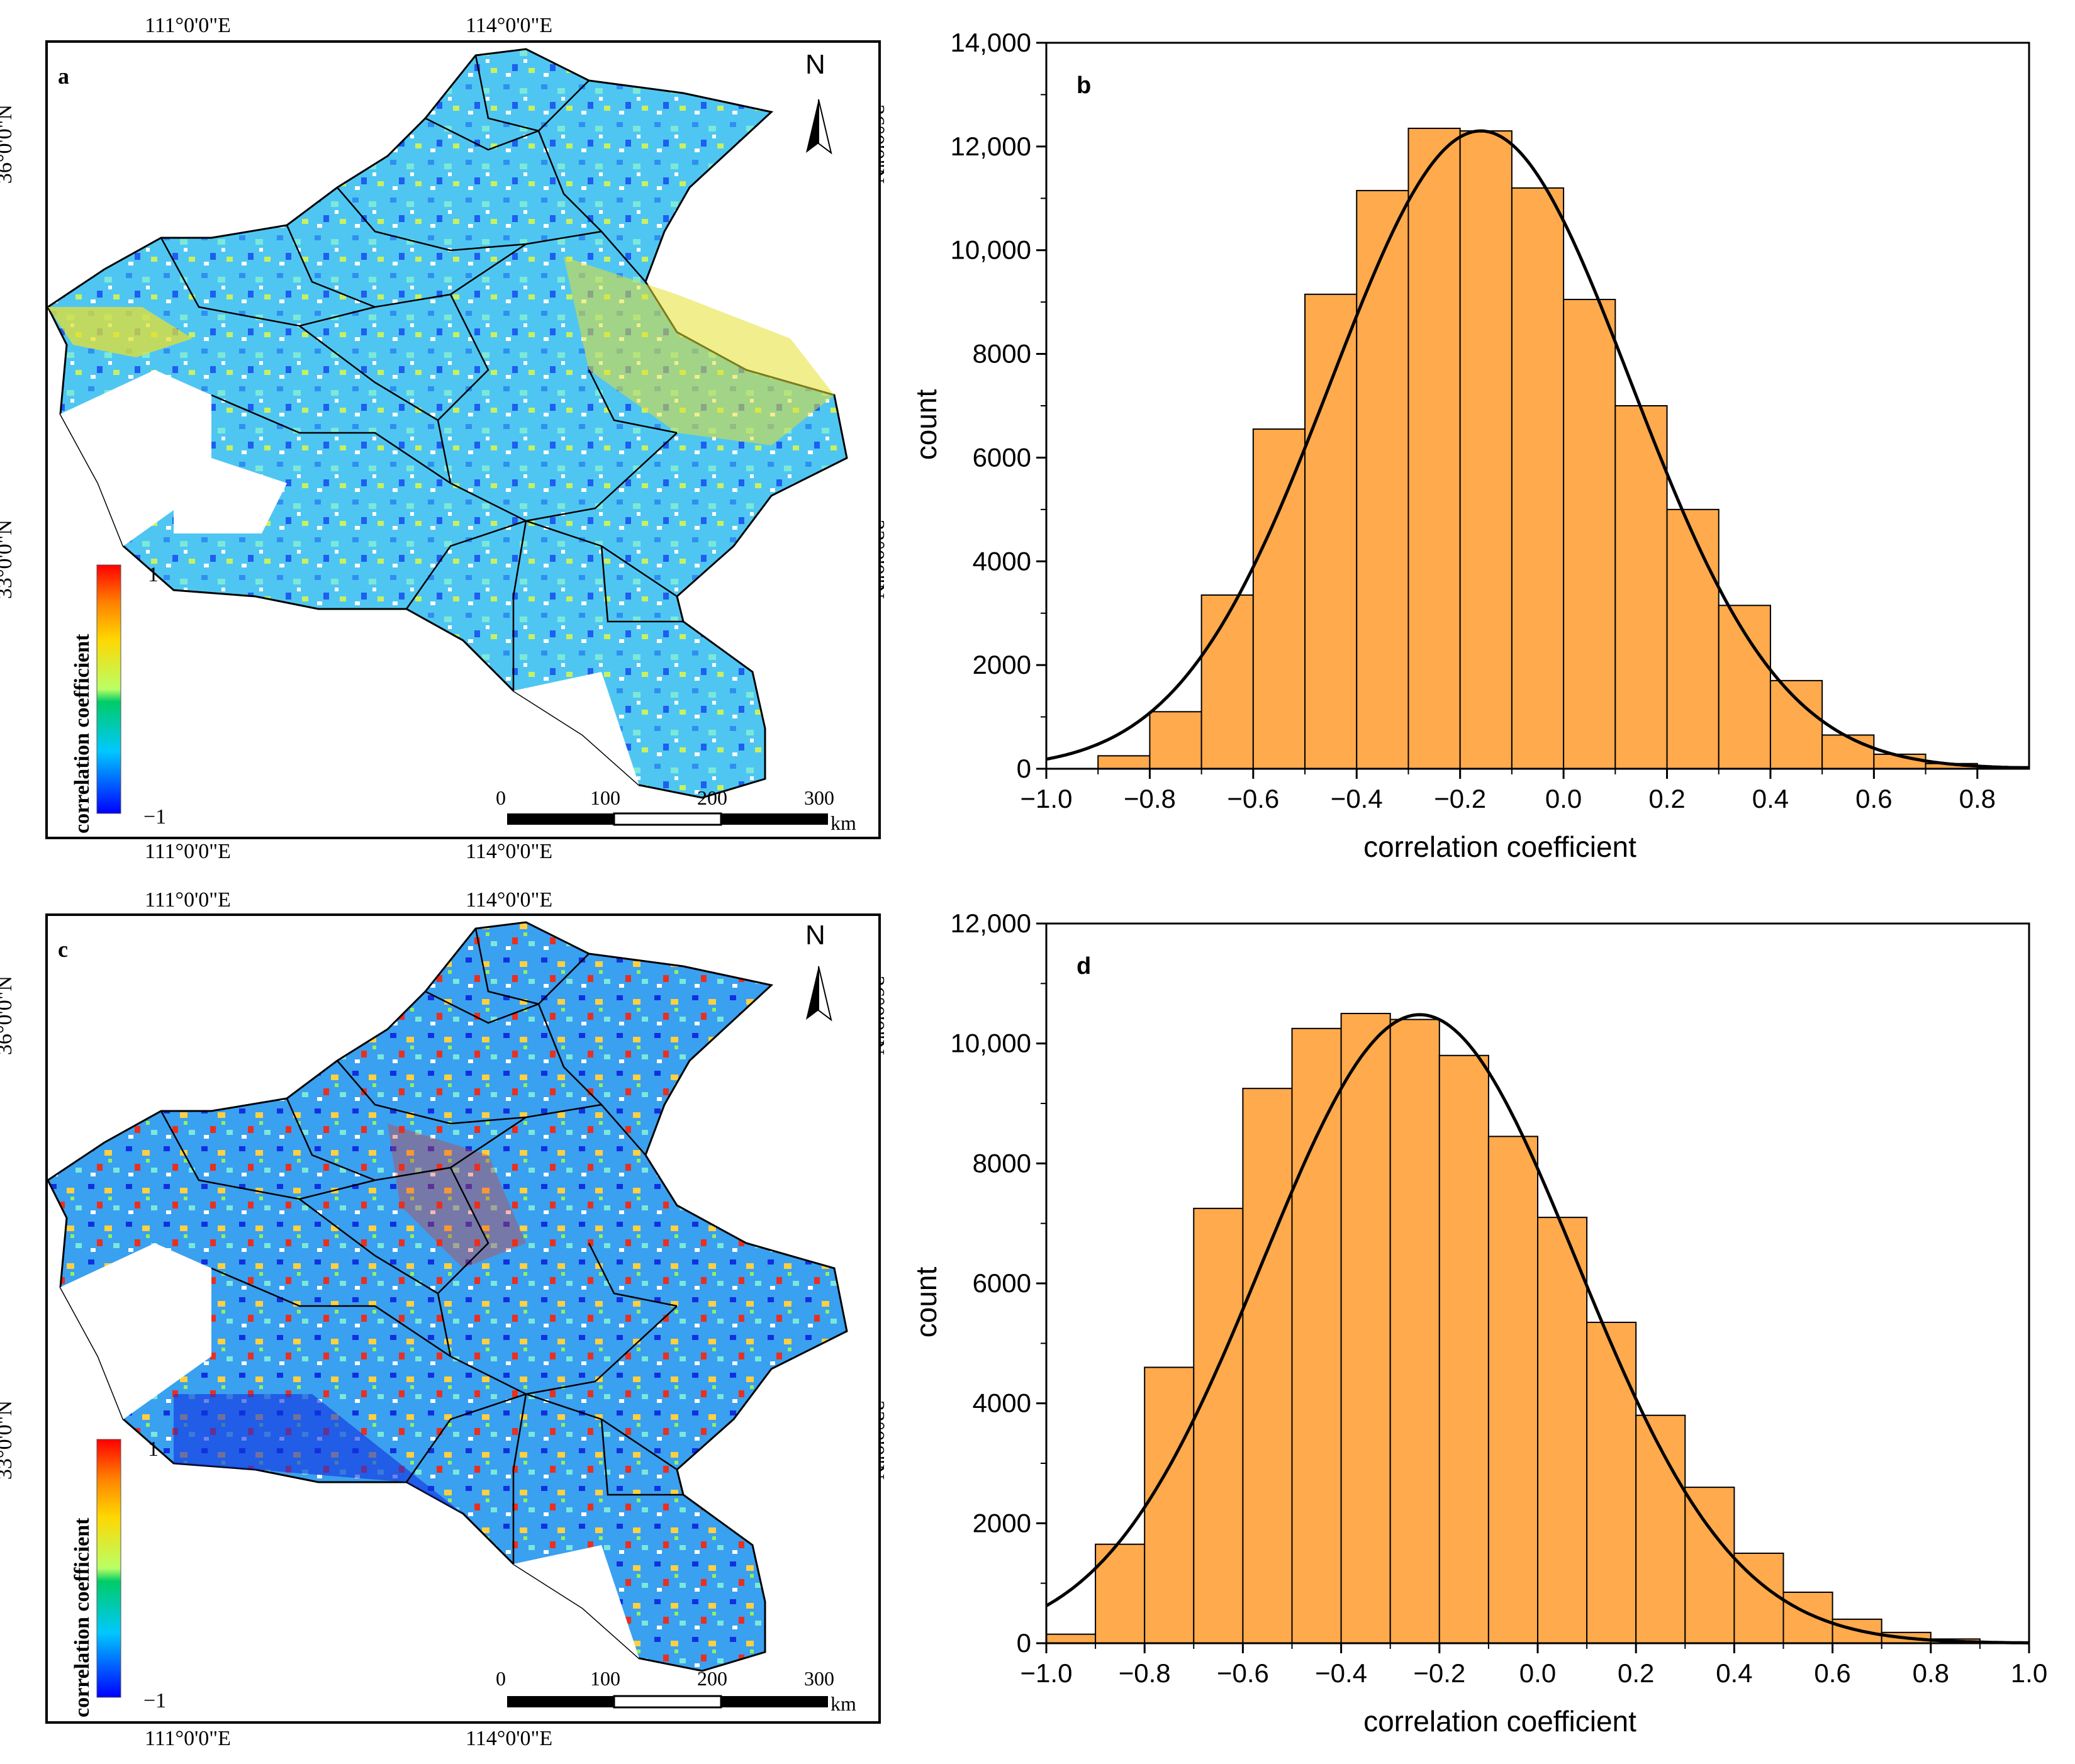 This screenshot has height=1764, width=2075. I want to click on north-arrow-icon-c, so click(819, 994).